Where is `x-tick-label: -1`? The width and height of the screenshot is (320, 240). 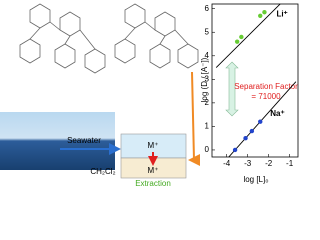 x-tick-label: -1 is located at coordinates (290, 163).